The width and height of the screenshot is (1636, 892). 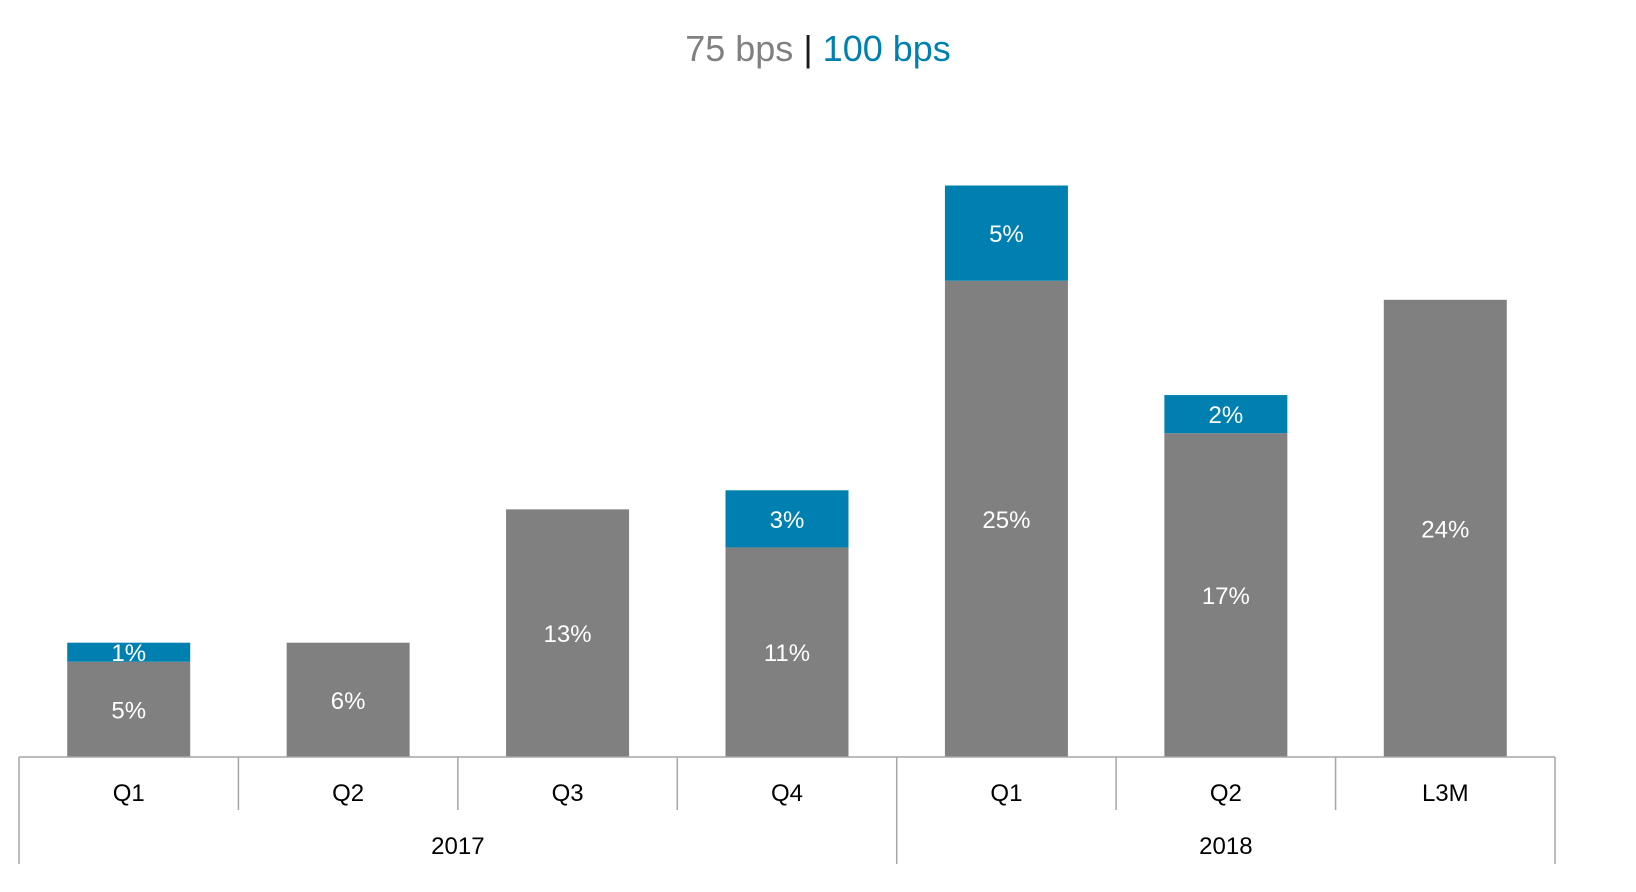 What do you see at coordinates (1225, 846) in the screenshot?
I see `group-label-2018: 2018` at bounding box center [1225, 846].